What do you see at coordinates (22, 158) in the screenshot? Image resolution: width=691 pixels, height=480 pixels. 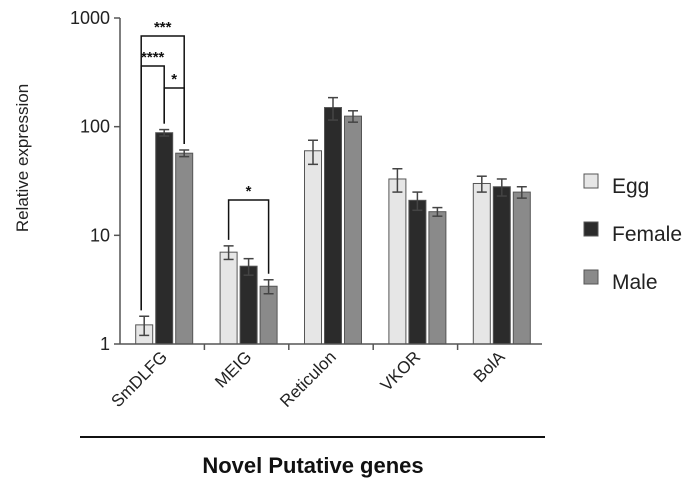 I see `y-axis-label: Relative expression` at bounding box center [22, 158].